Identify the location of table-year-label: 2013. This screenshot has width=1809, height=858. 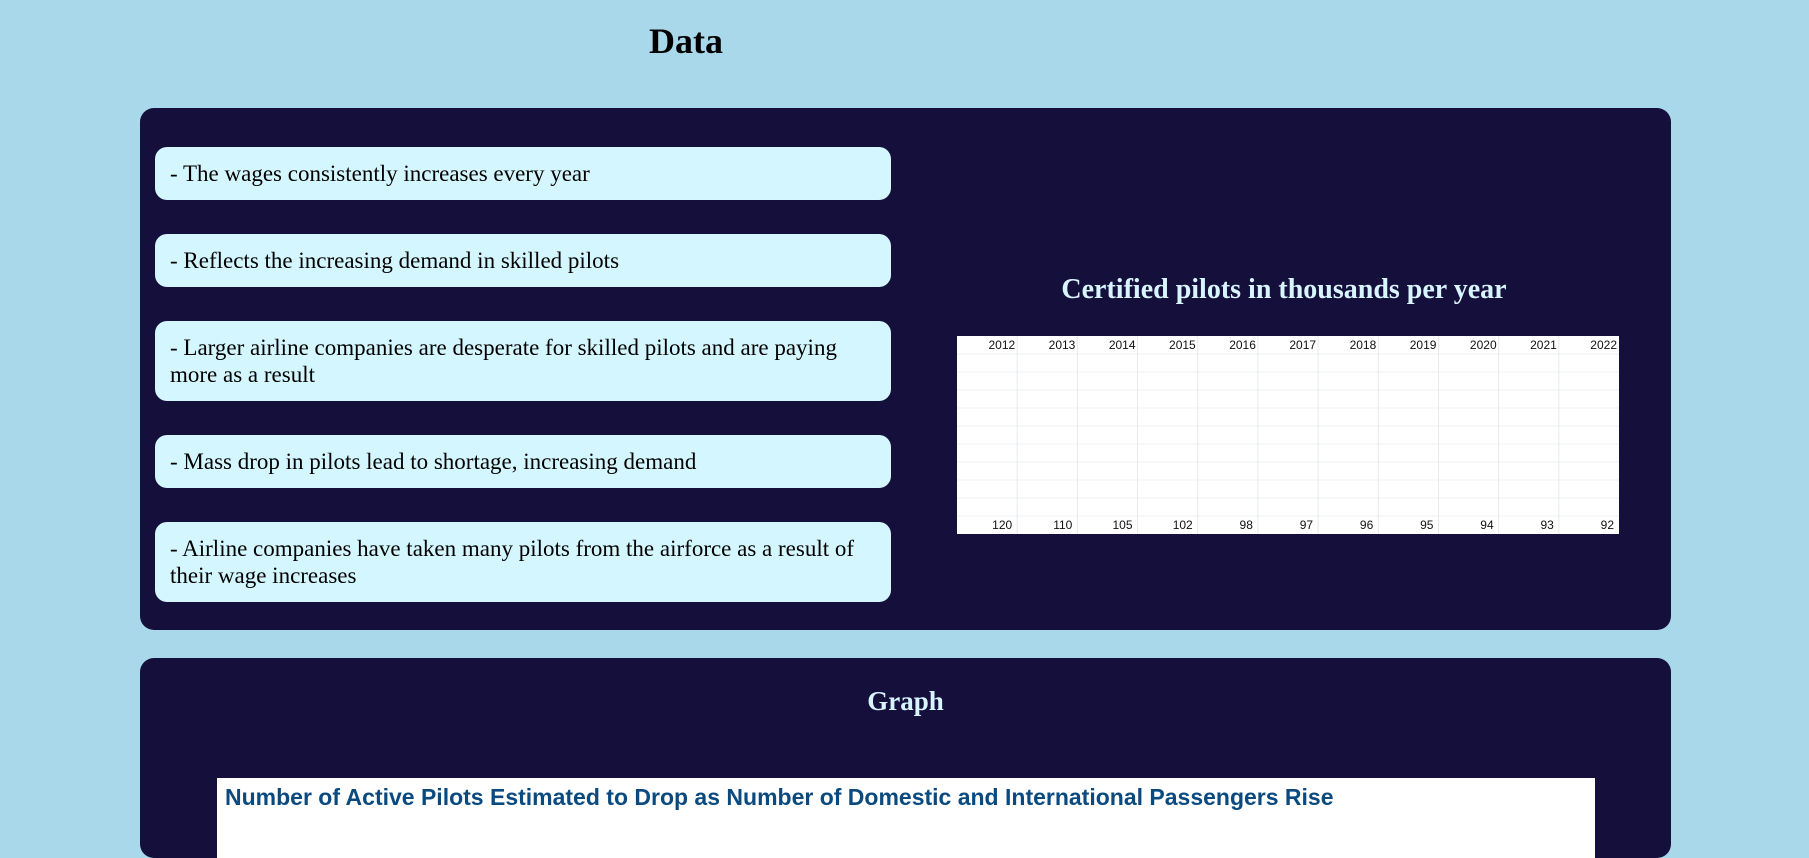
(1062, 345).